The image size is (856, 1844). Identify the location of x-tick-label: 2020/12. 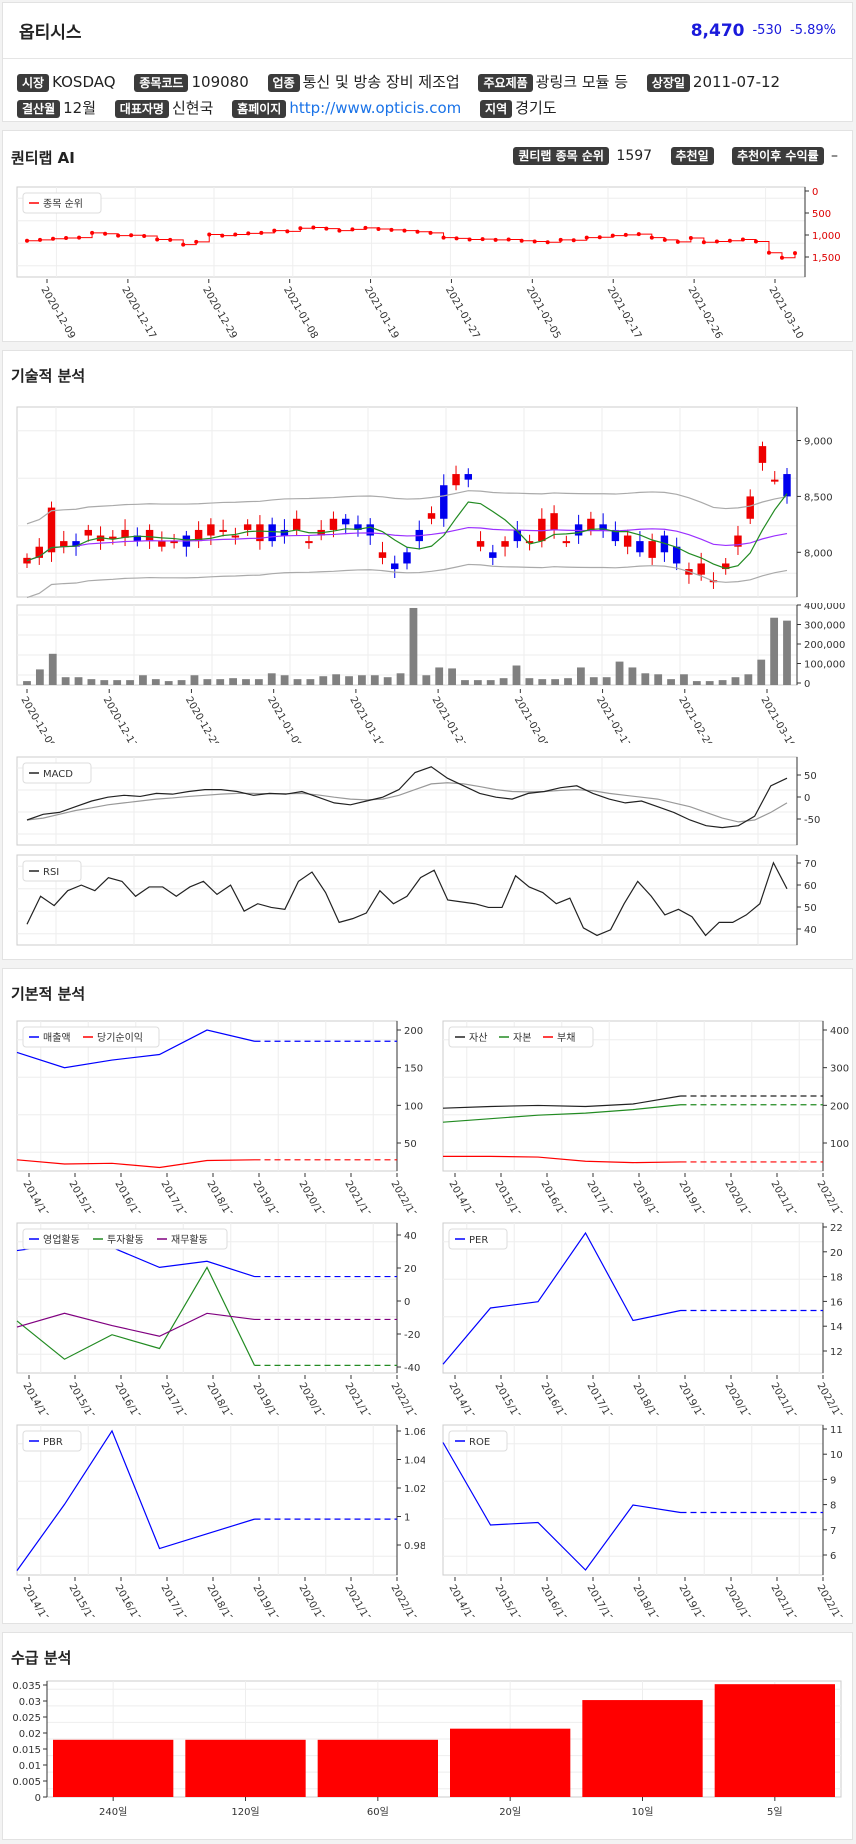
(311, 1600).